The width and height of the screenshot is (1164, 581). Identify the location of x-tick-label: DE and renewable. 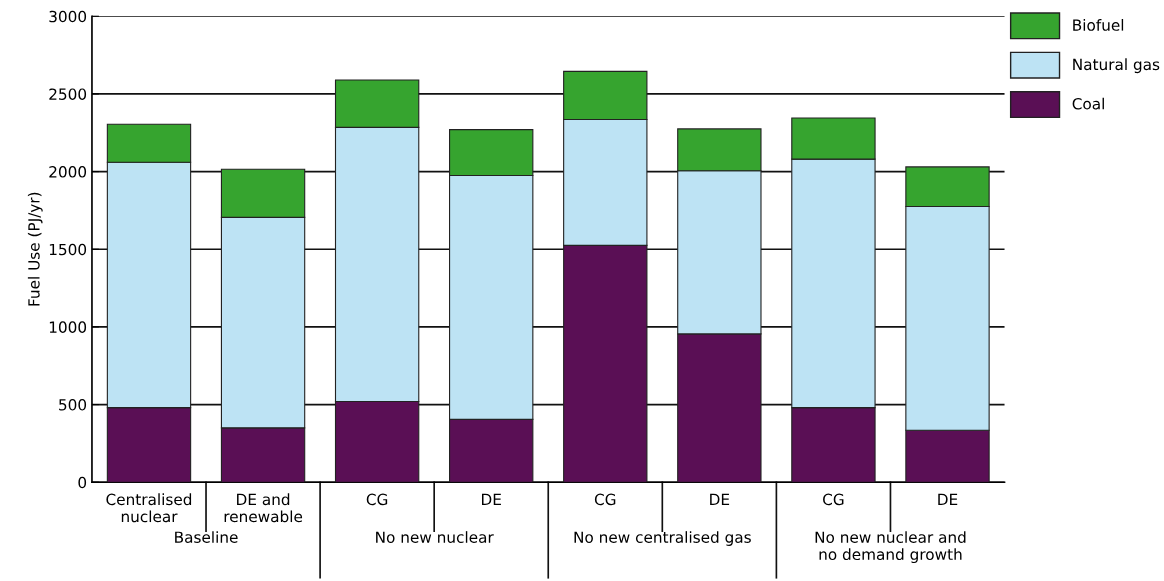
(263, 508).